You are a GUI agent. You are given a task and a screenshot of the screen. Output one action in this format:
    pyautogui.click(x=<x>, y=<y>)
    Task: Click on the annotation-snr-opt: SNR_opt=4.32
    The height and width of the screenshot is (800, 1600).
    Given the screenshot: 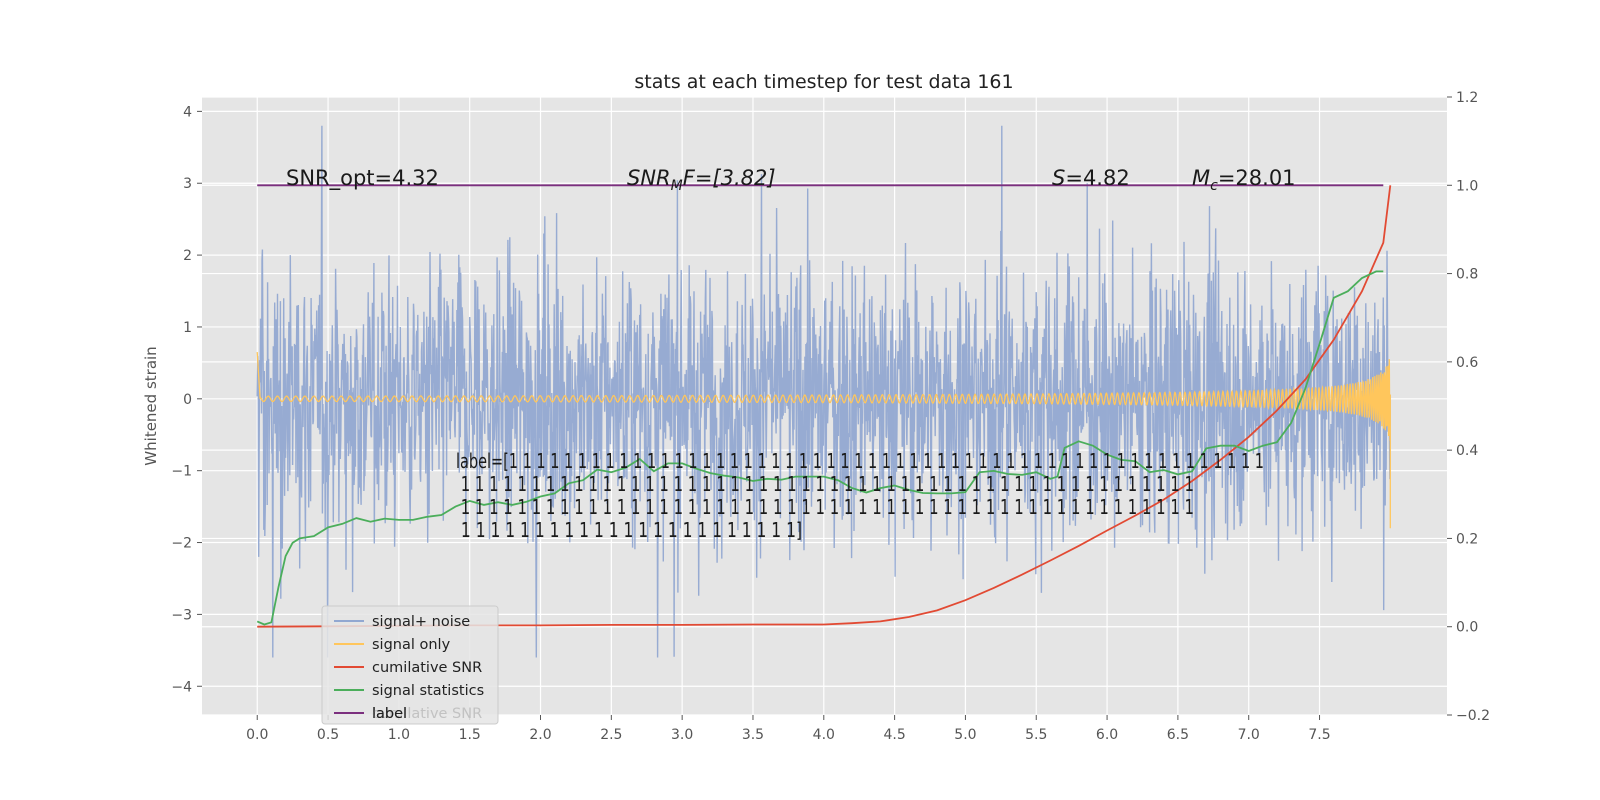 What is the action you would take?
    pyautogui.click(x=362, y=178)
    